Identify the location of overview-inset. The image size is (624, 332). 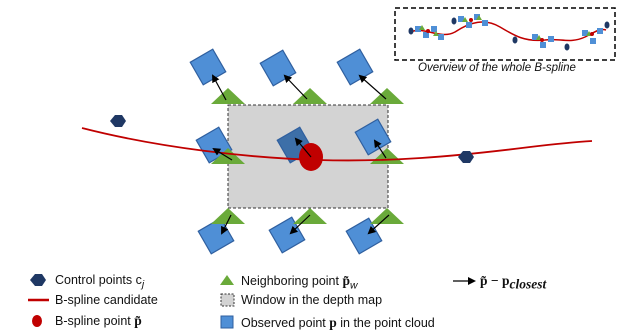
(505, 34).